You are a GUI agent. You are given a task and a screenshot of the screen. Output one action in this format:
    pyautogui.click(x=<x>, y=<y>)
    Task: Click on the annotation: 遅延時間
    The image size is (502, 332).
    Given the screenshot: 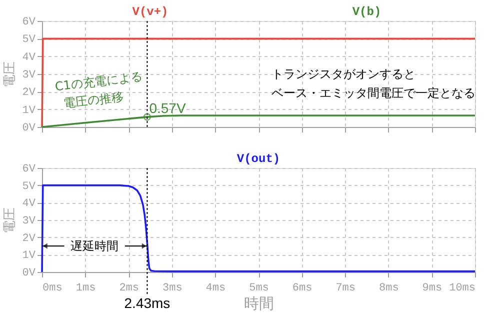 What is the action you would take?
    pyautogui.click(x=94, y=246)
    